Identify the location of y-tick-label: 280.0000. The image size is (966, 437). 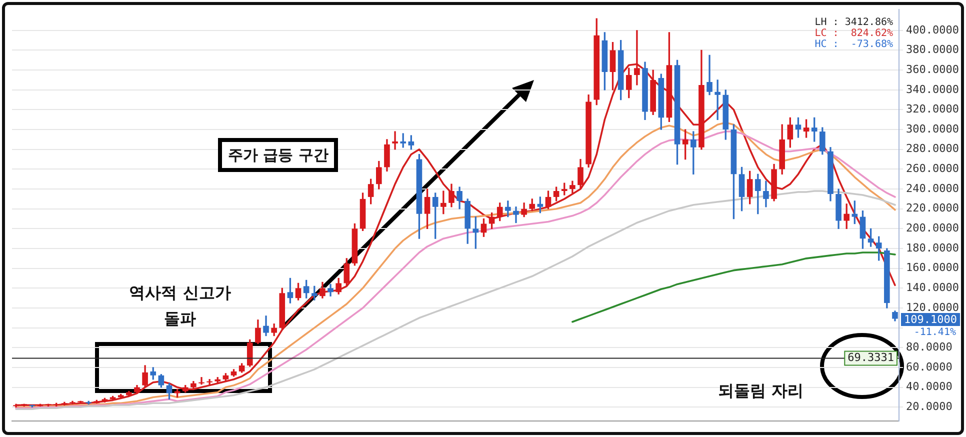
(933, 149).